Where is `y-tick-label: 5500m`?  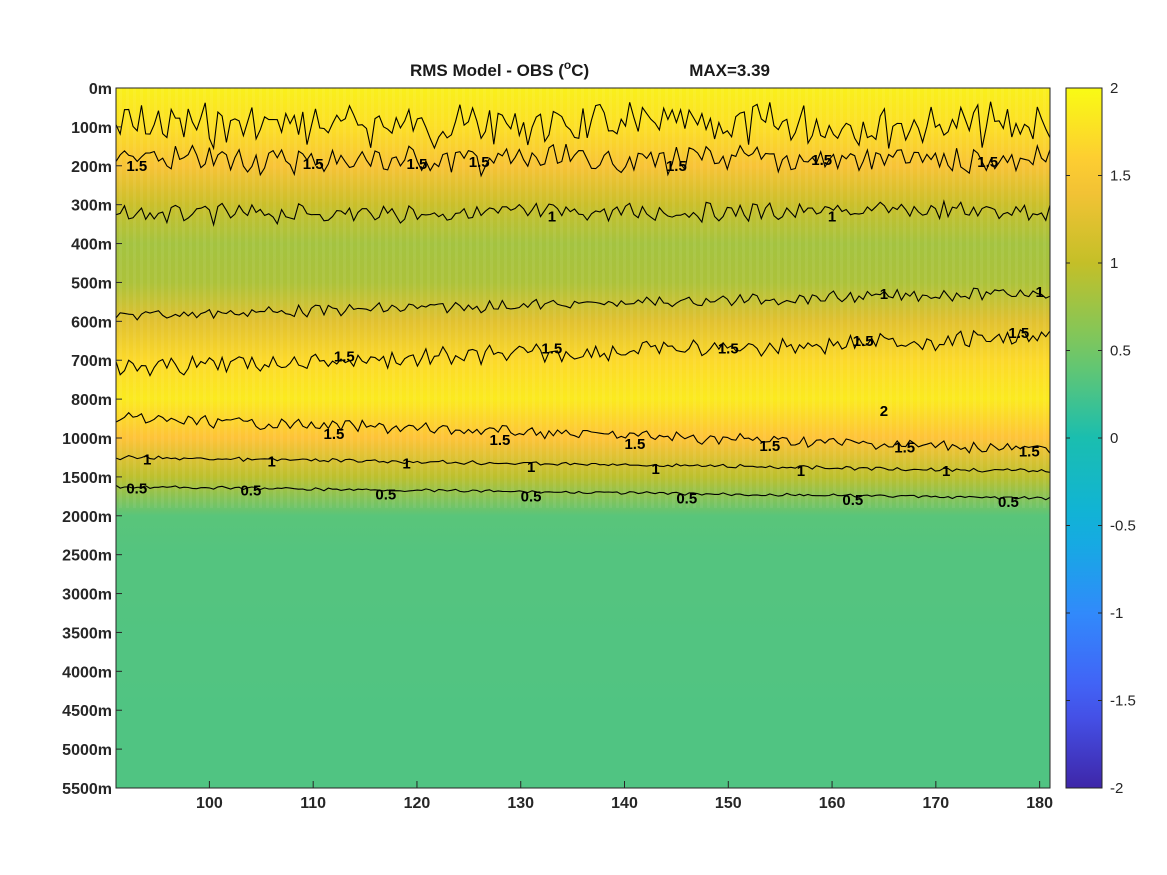
y-tick-label: 5500m is located at coordinates (87, 789).